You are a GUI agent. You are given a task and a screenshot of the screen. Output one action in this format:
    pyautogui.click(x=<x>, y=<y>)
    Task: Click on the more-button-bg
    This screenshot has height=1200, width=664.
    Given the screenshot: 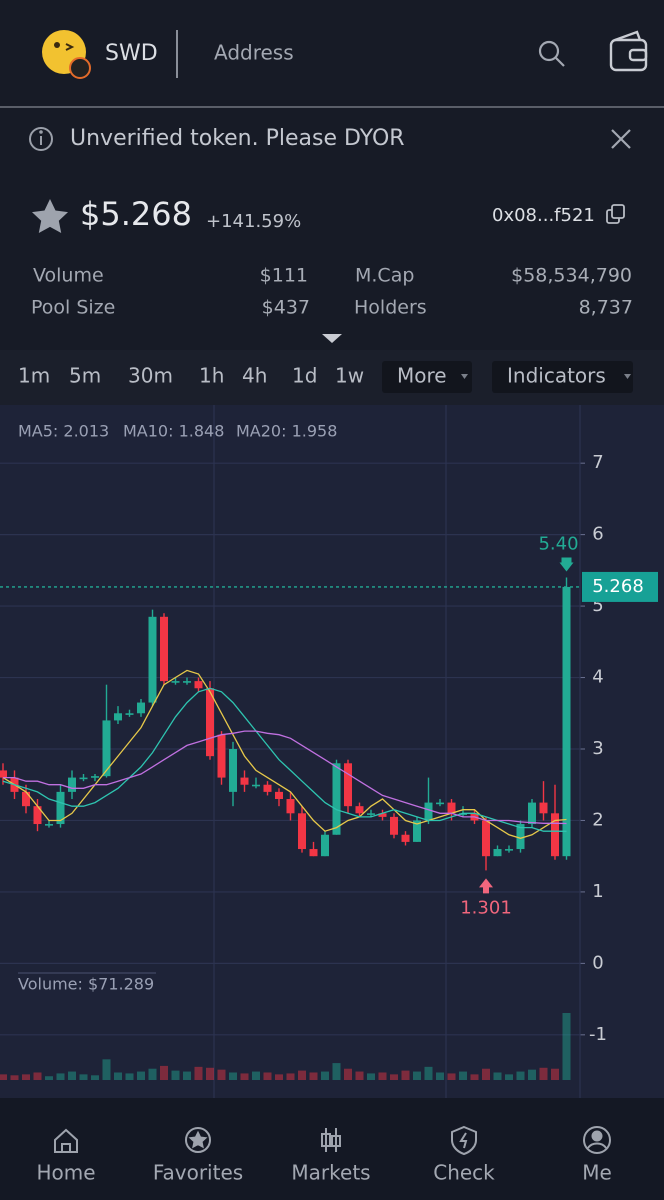 What is the action you would take?
    pyautogui.click(x=427, y=377)
    